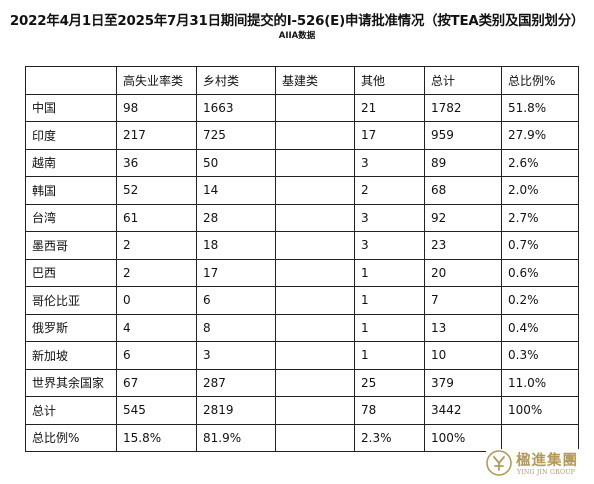 The height and width of the screenshot is (484, 594). Describe the element at coordinates (540, 190) in the screenshot. I see `table-cell: 2.0%` at that location.